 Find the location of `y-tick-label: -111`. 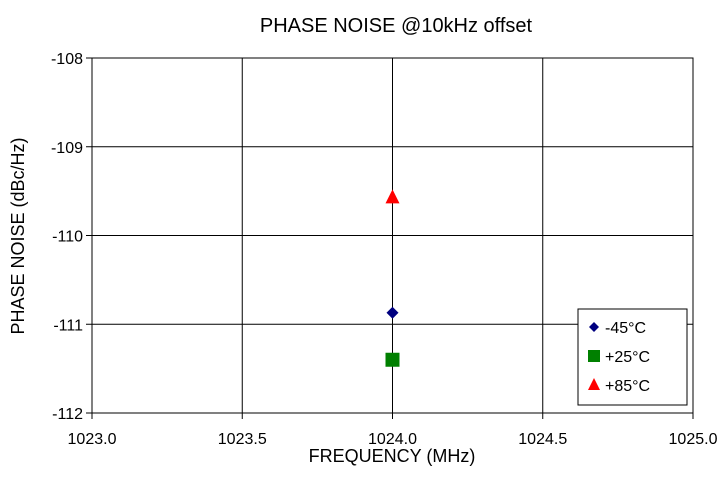

y-tick-label: -111 is located at coordinates (68, 325).